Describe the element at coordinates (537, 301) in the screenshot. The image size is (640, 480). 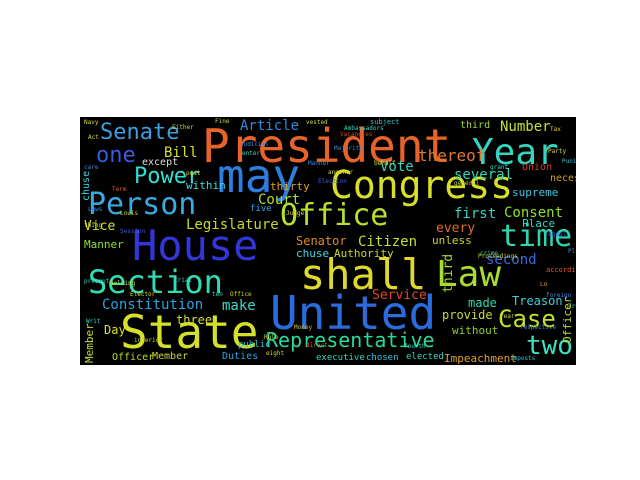
I see `word-treason: Treason` at that location.